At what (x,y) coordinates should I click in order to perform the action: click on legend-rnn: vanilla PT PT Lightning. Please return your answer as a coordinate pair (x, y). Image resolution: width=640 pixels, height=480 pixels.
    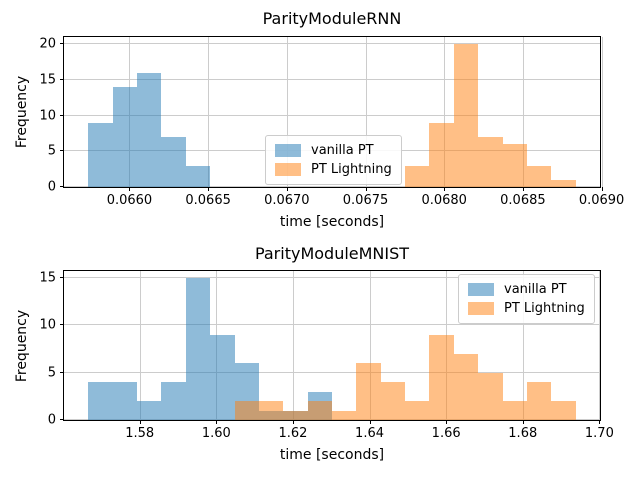
    Looking at the image, I should click on (333, 160).